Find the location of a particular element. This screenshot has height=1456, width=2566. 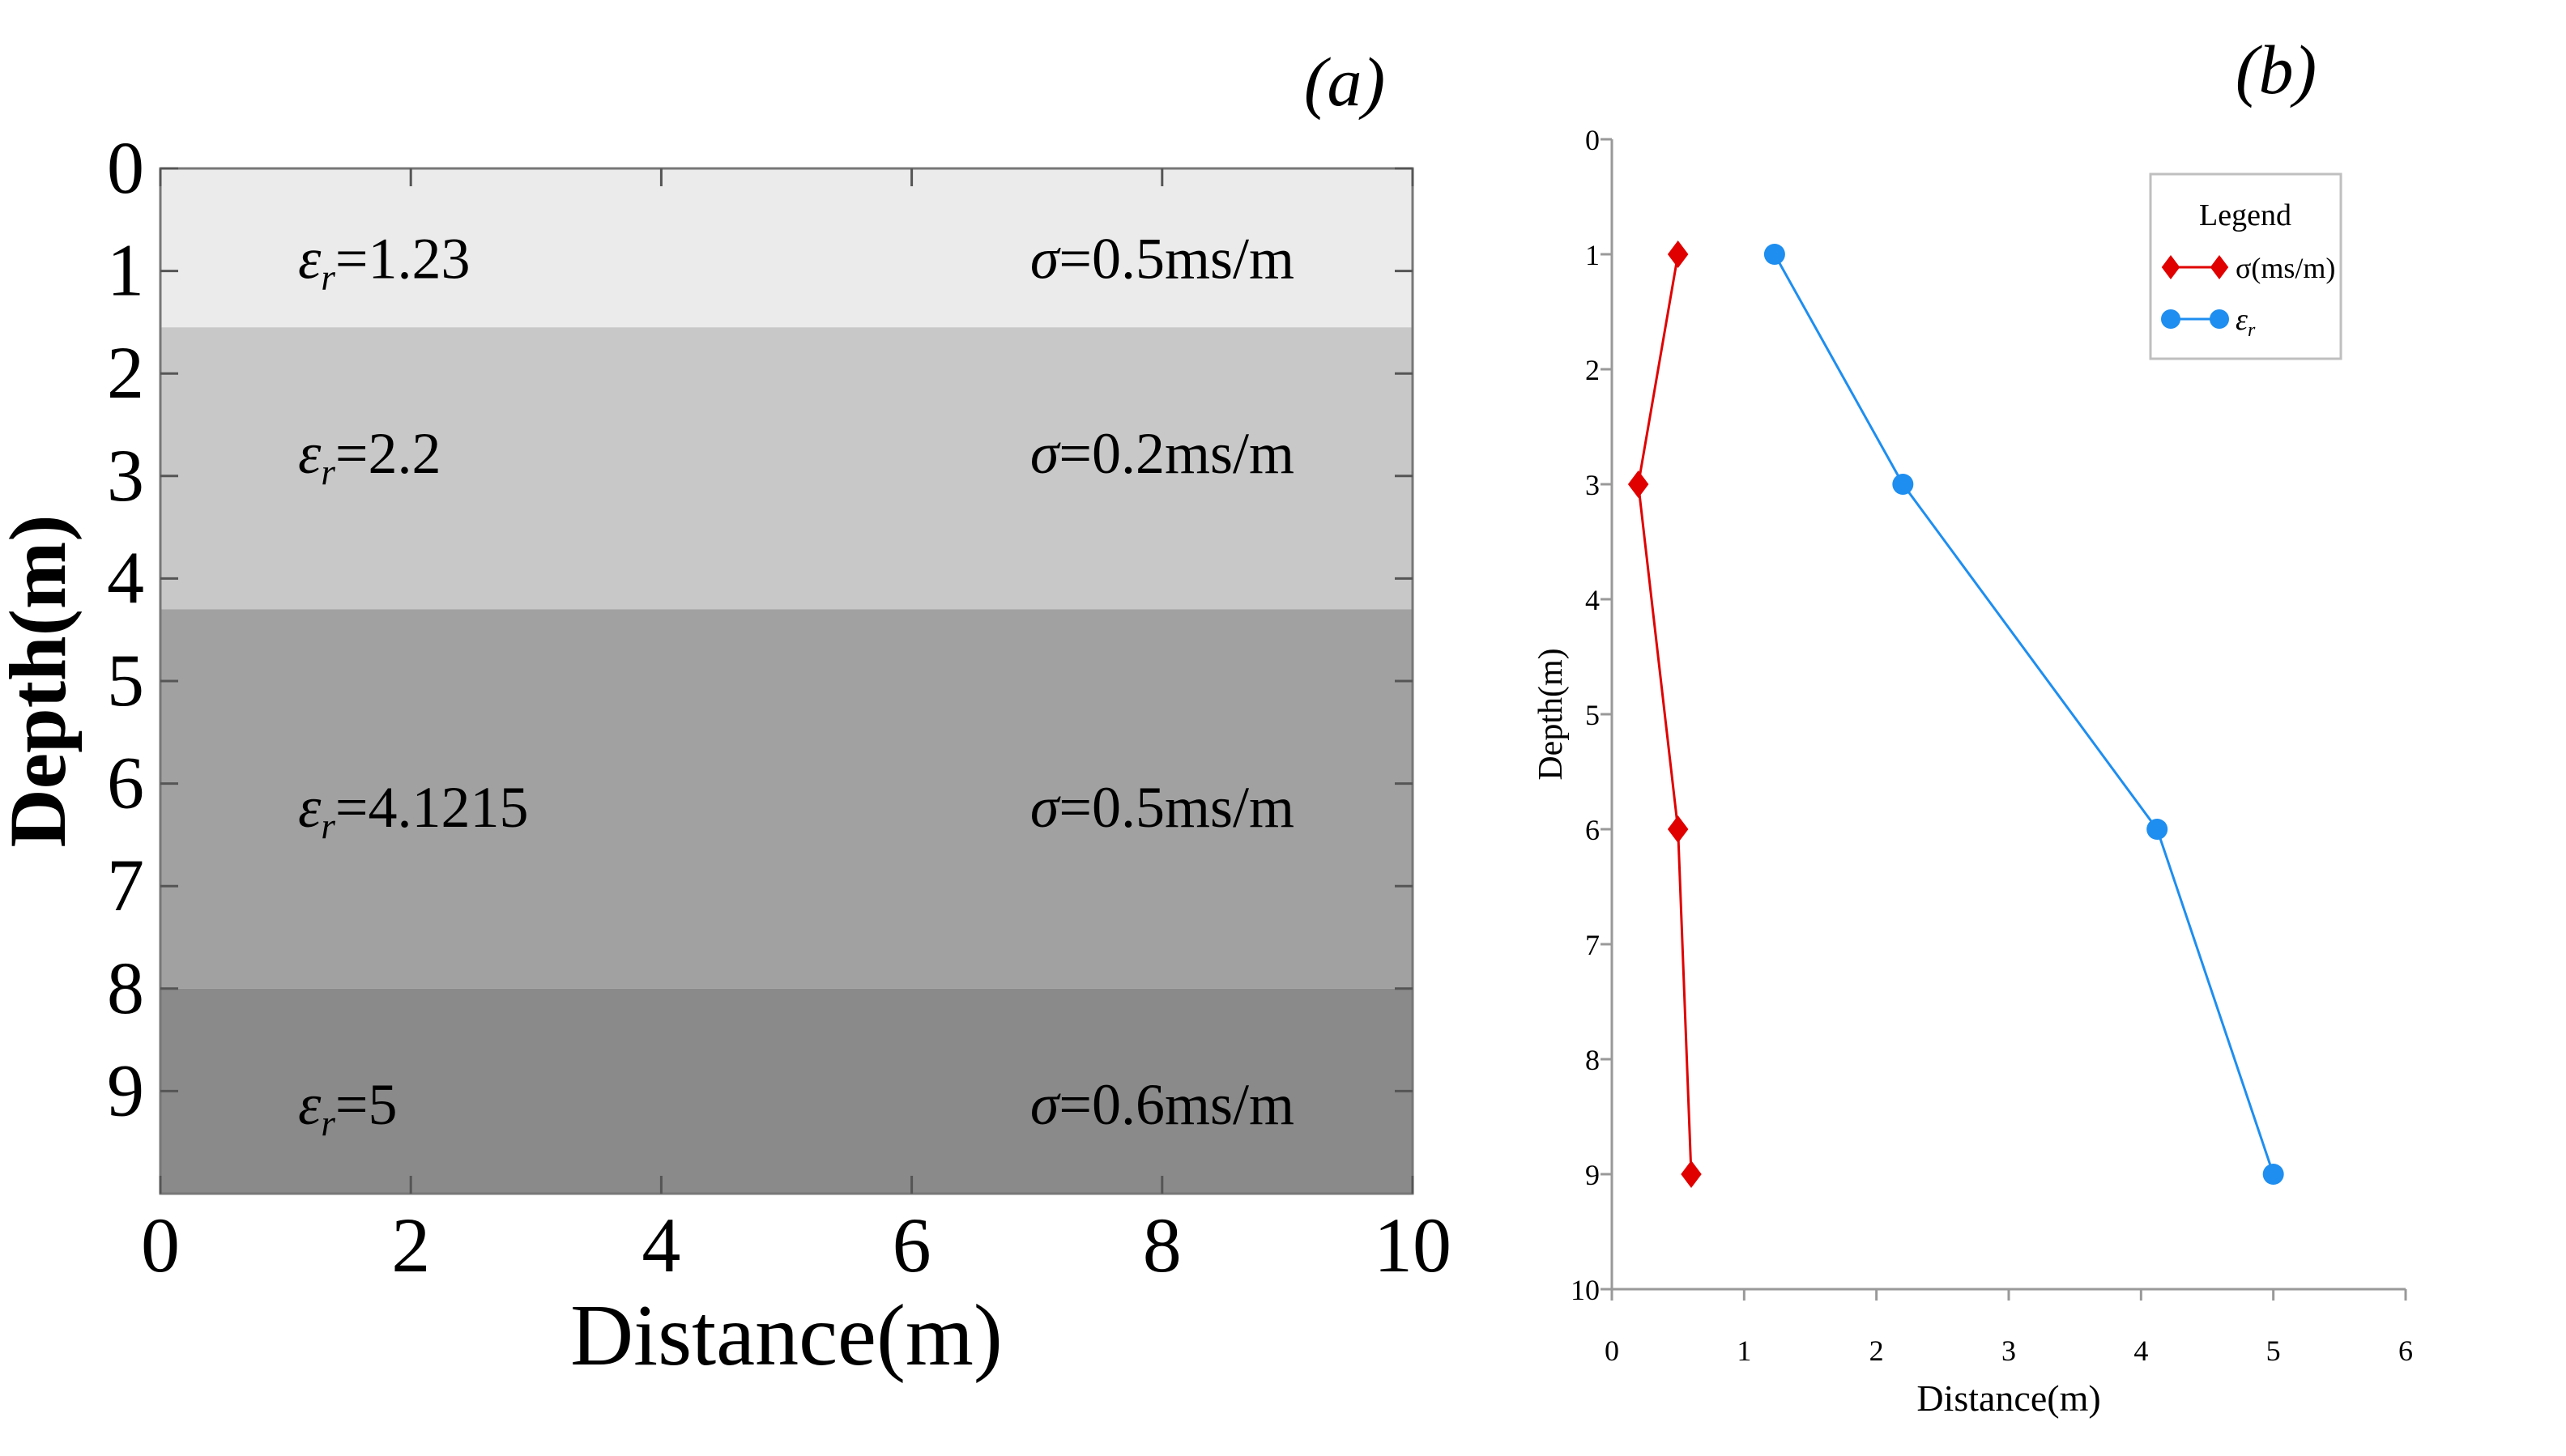

y-tick-labels-a: 0 1 2 3 4 5 6 7 8 9 is located at coordinates (126, 628).